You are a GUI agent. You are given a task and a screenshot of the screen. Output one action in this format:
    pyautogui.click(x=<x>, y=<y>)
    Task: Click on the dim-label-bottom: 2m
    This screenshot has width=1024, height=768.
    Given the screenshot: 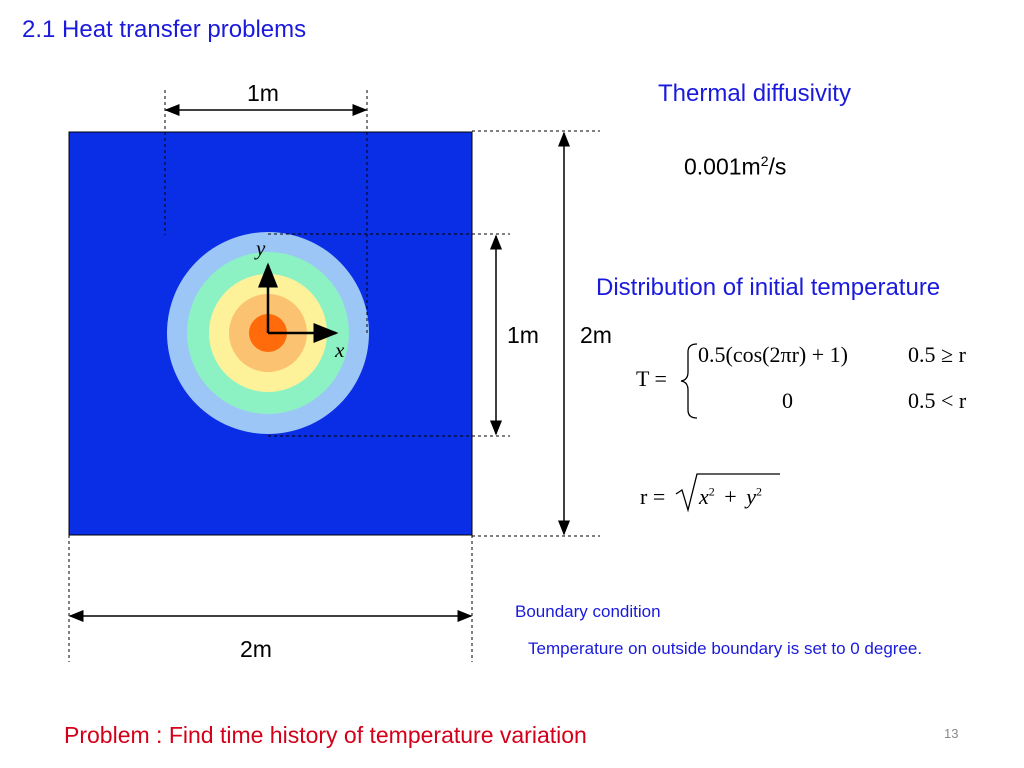 What is the action you would take?
    pyautogui.click(x=256, y=649)
    